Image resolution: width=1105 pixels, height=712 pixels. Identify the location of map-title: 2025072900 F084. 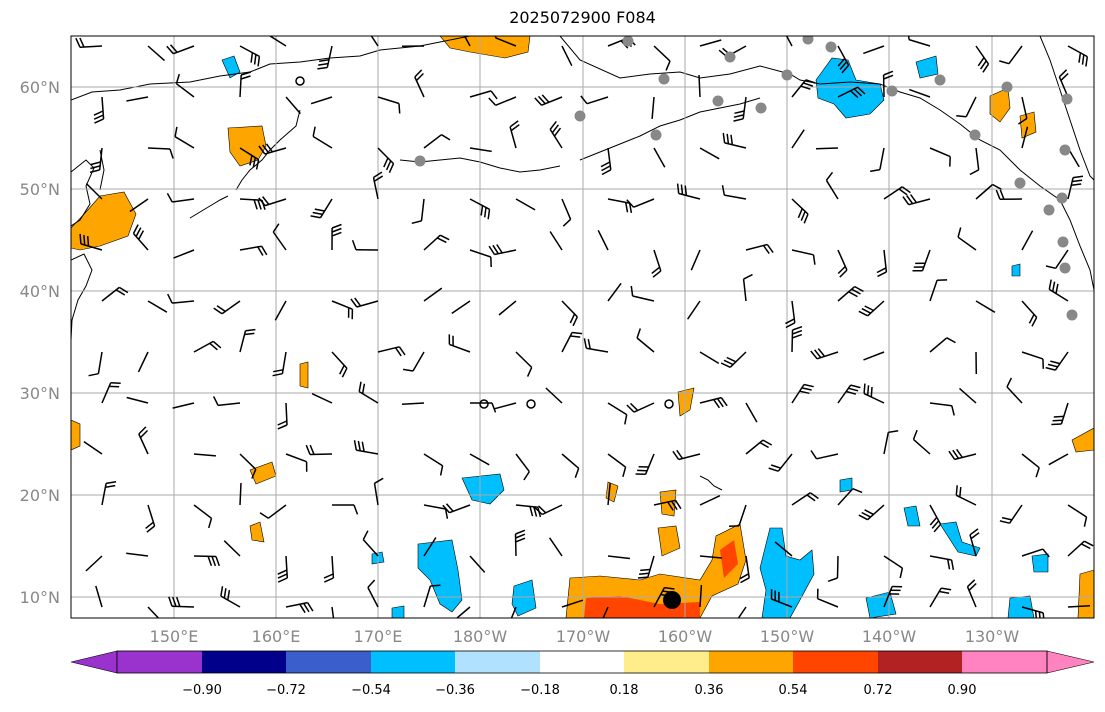
(582, 17).